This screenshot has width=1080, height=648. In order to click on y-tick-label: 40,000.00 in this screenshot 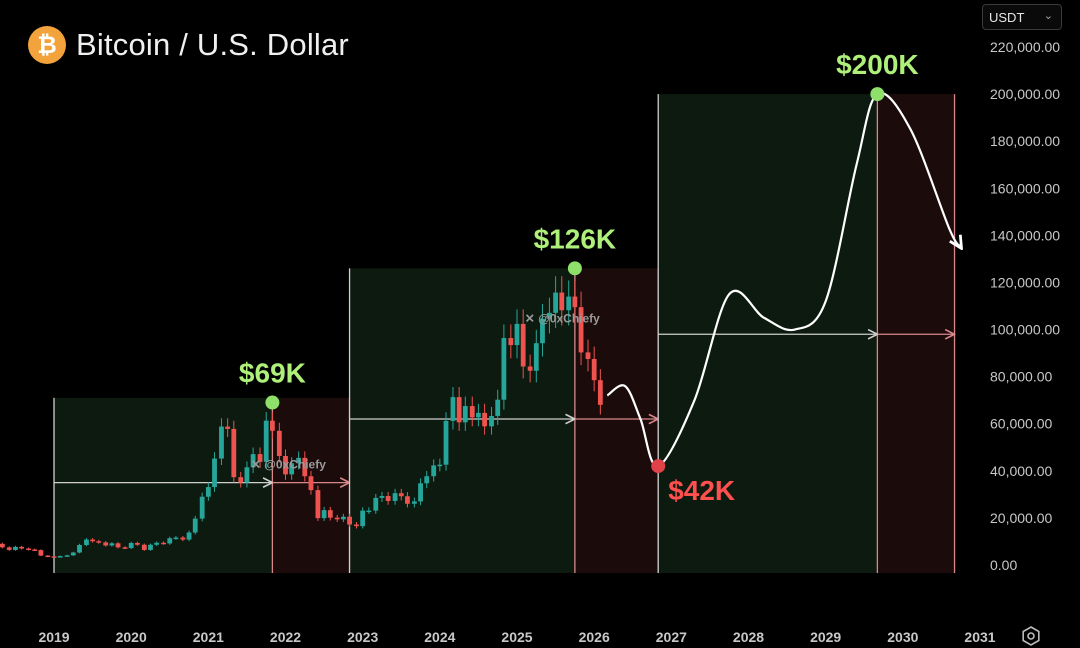, I will do `click(1021, 471)`.